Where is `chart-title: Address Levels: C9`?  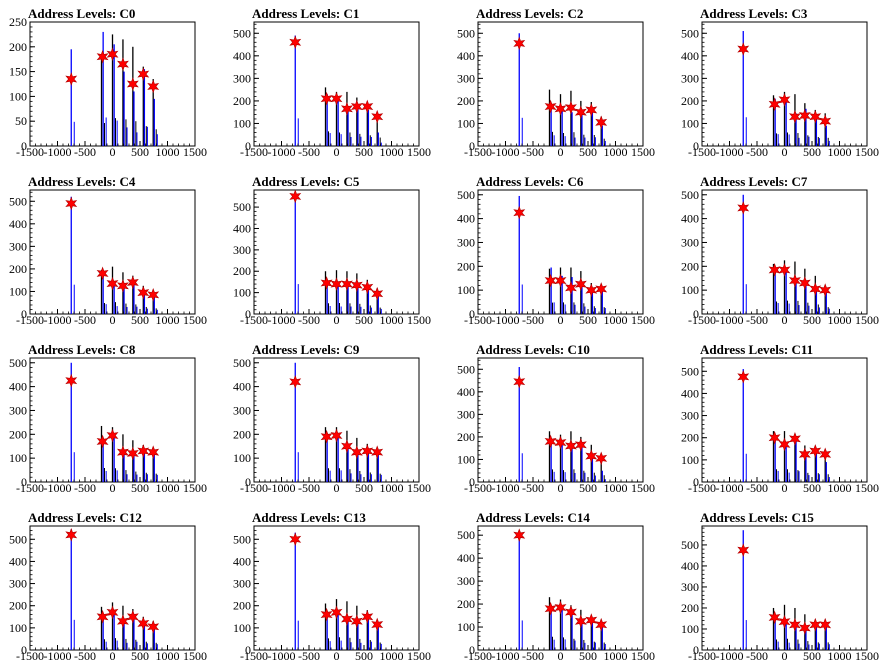
chart-title: Address Levels: C9 is located at coordinates (306, 349).